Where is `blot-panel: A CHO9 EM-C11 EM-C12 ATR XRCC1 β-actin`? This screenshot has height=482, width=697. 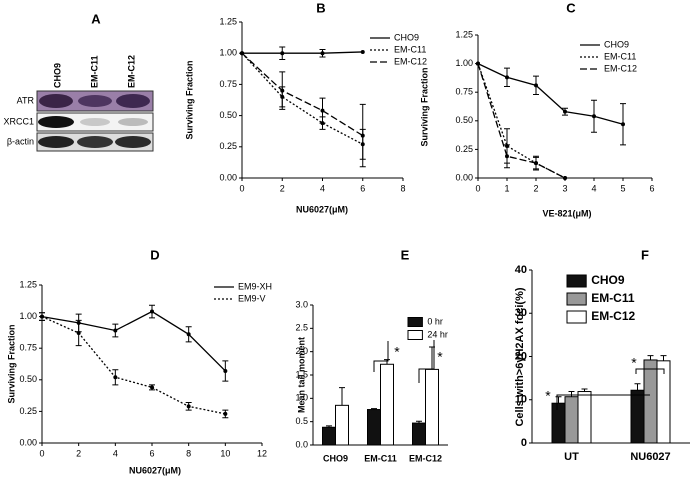
blot-panel: A CHO9 EM-C11 EM-C12 ATR XRCC1 β-actin is located at coordinates (78, 81).